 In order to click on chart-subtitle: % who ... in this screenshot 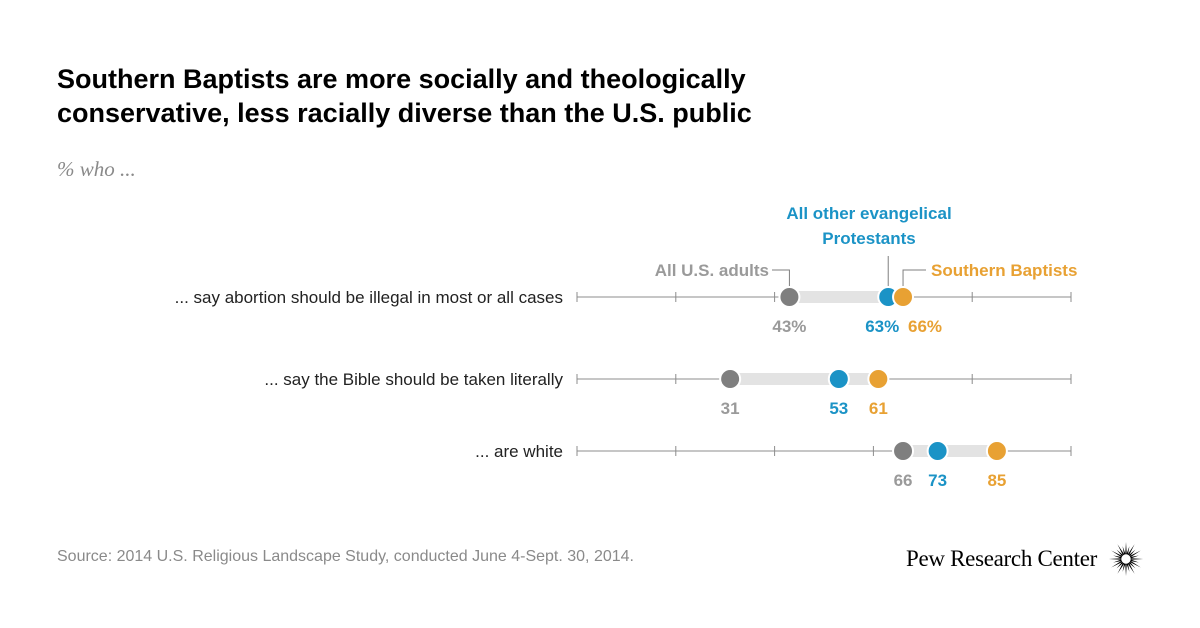, I will do `click(96, 169)`.